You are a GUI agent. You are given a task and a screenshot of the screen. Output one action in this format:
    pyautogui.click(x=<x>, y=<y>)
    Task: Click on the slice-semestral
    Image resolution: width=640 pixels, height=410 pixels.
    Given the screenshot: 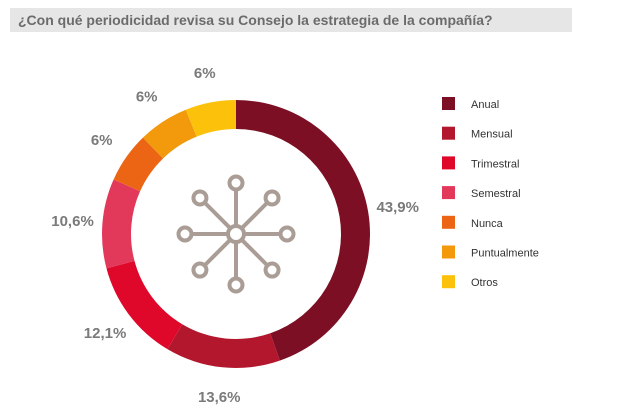 What is the action you would take?
    pyautogui.click(x=121, y=224)
    